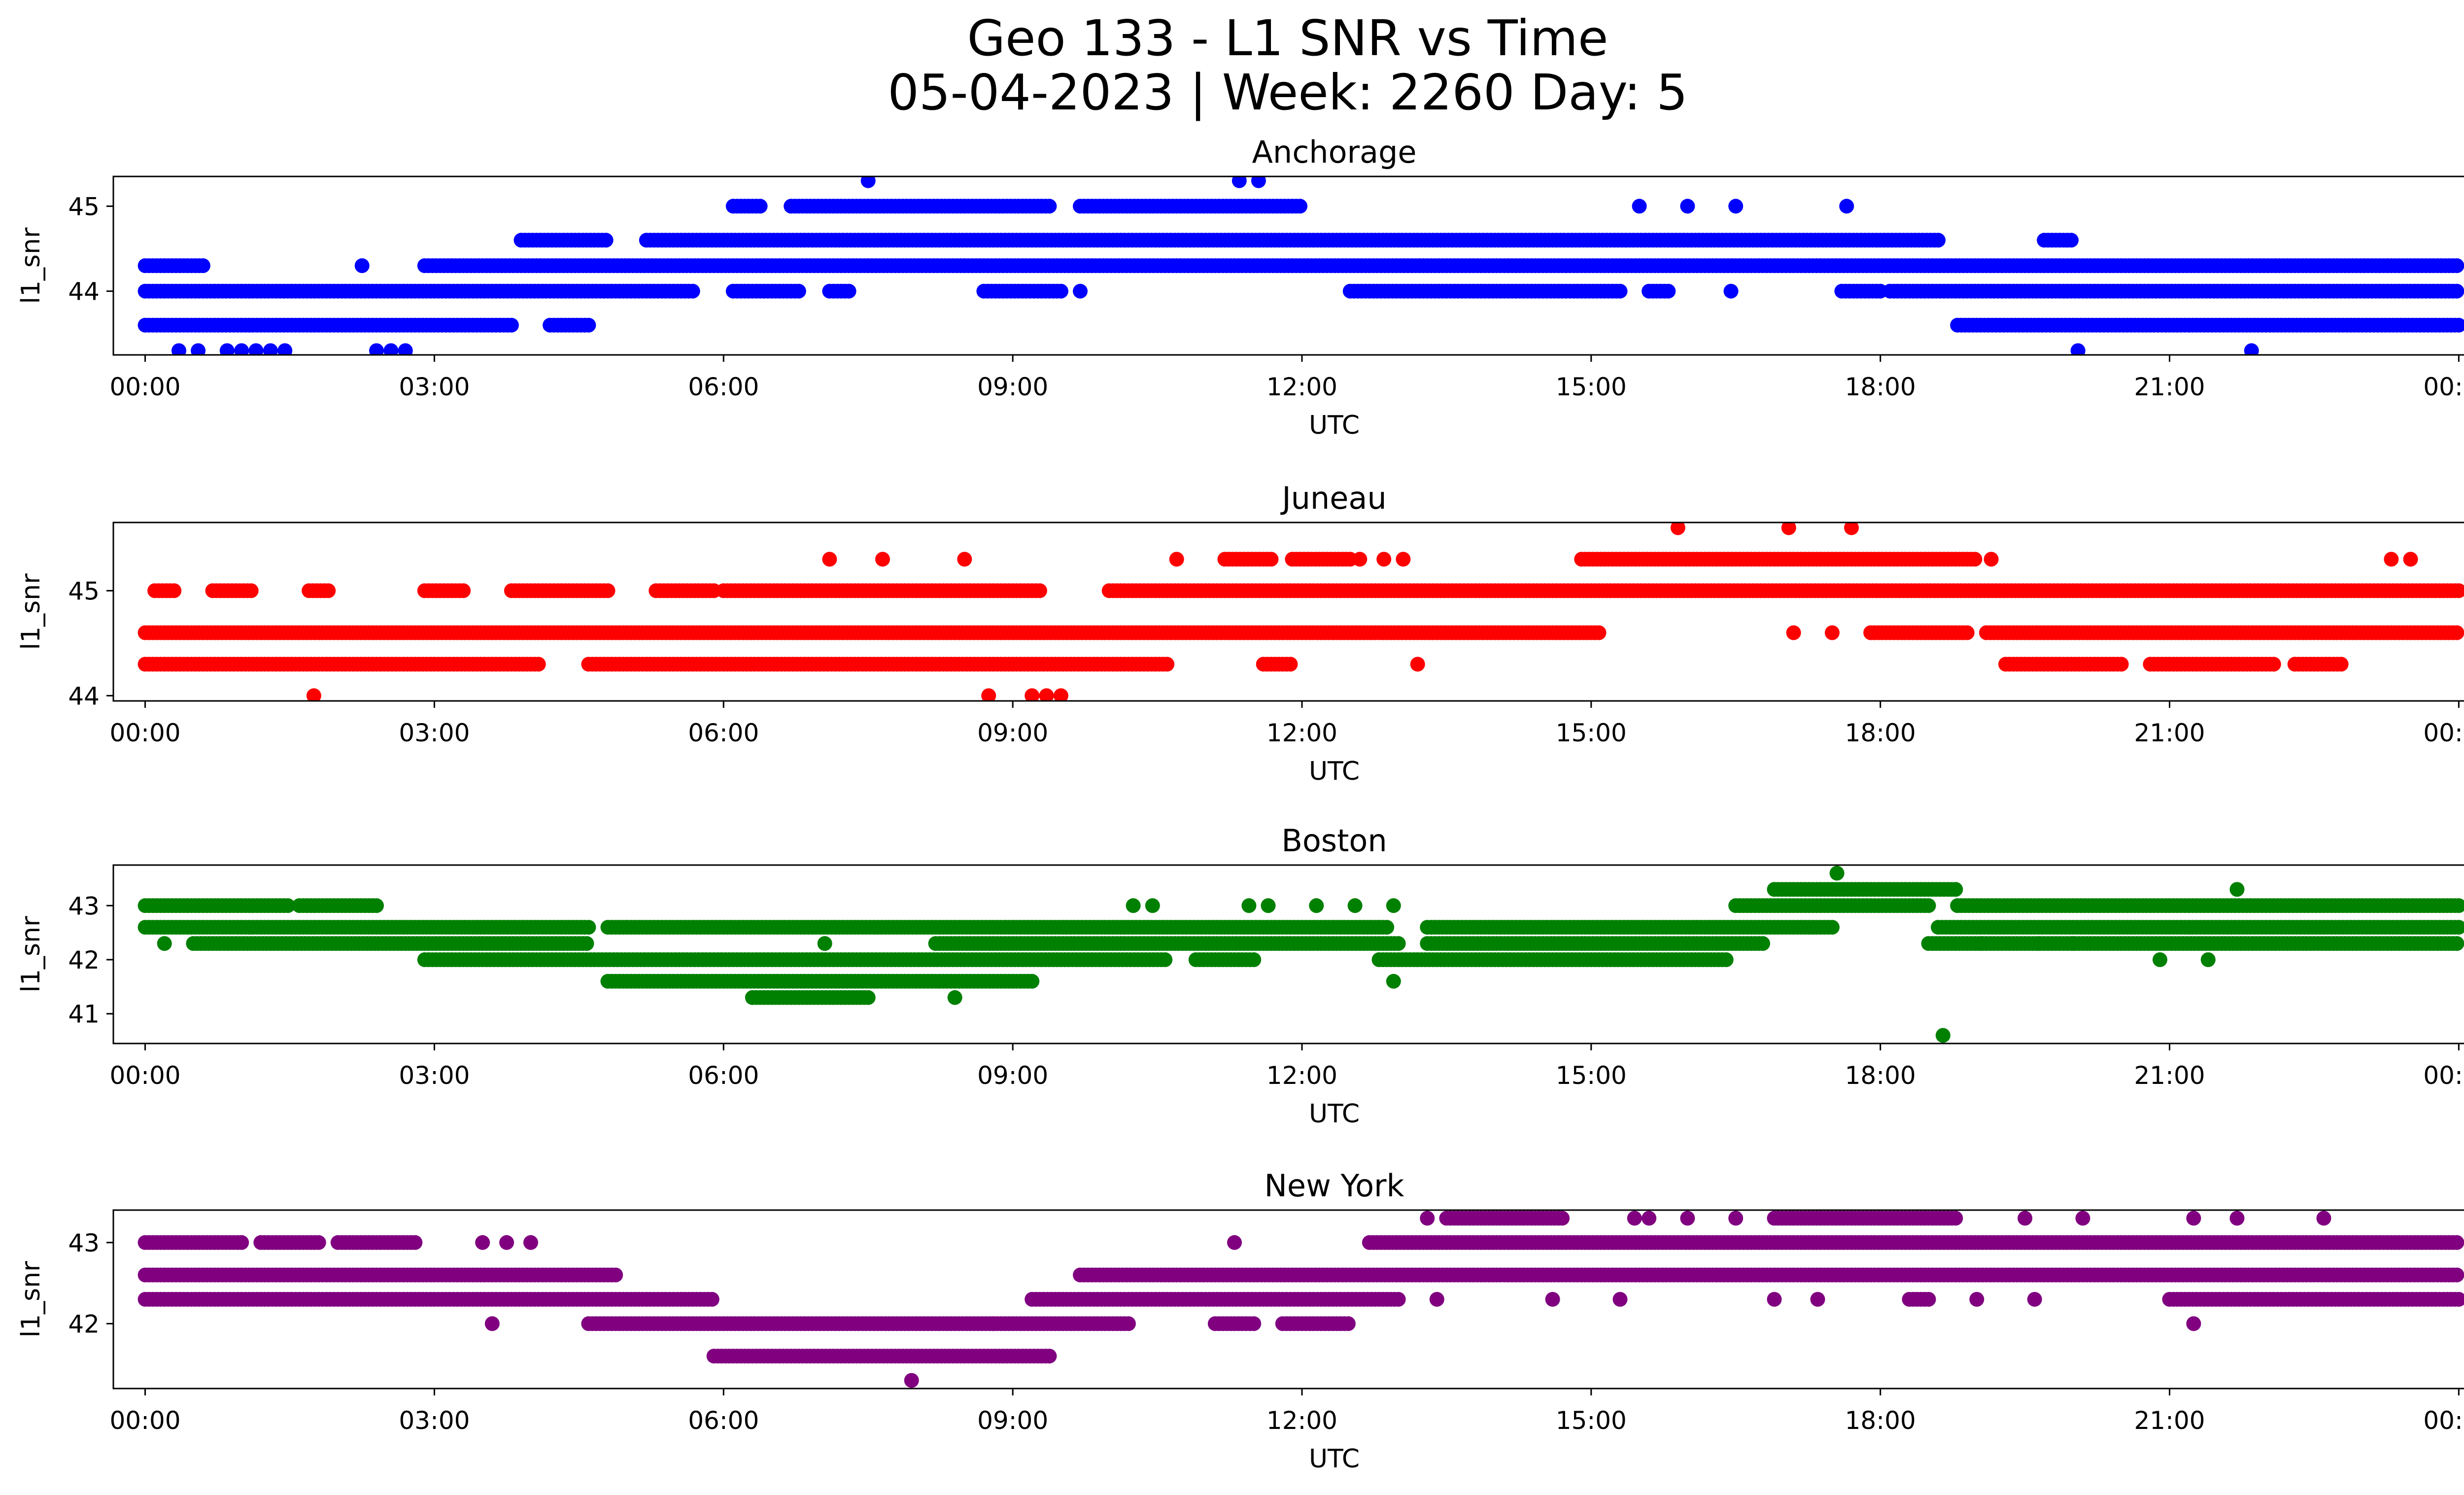 This screenshot has width=2464, height=1495. I want to click on subplot-title: Boston, so click(1334, 841).